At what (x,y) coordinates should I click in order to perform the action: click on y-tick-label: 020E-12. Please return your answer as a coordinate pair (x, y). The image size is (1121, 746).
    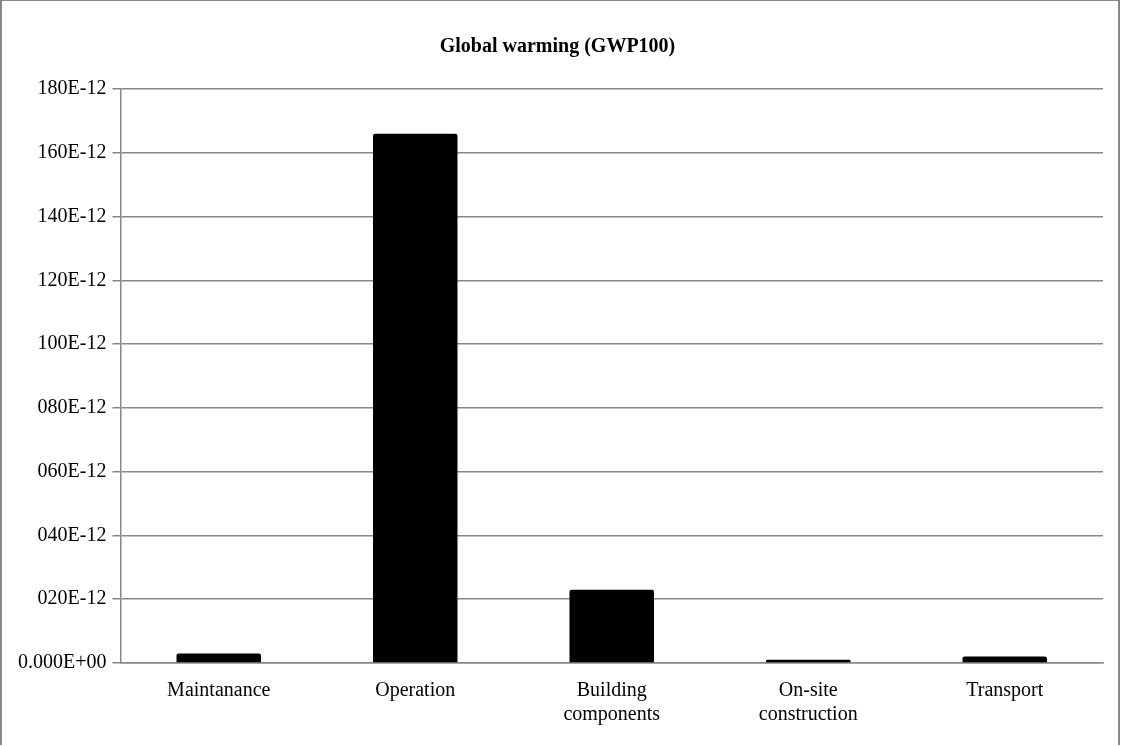
    Looking at the image, I should click on (72, 597).